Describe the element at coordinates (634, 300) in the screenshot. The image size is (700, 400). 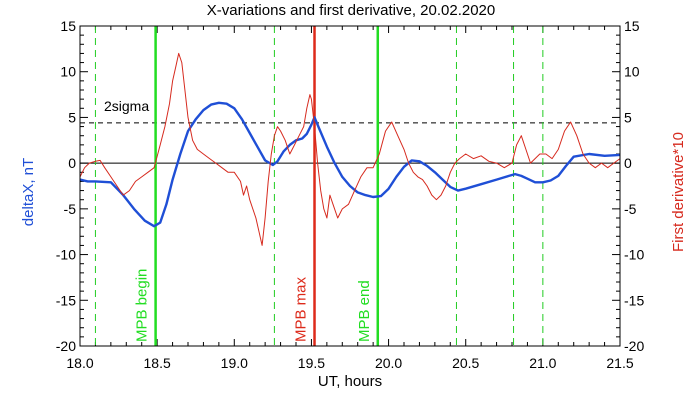
I see `y-right-tick-label: -15` at that location.